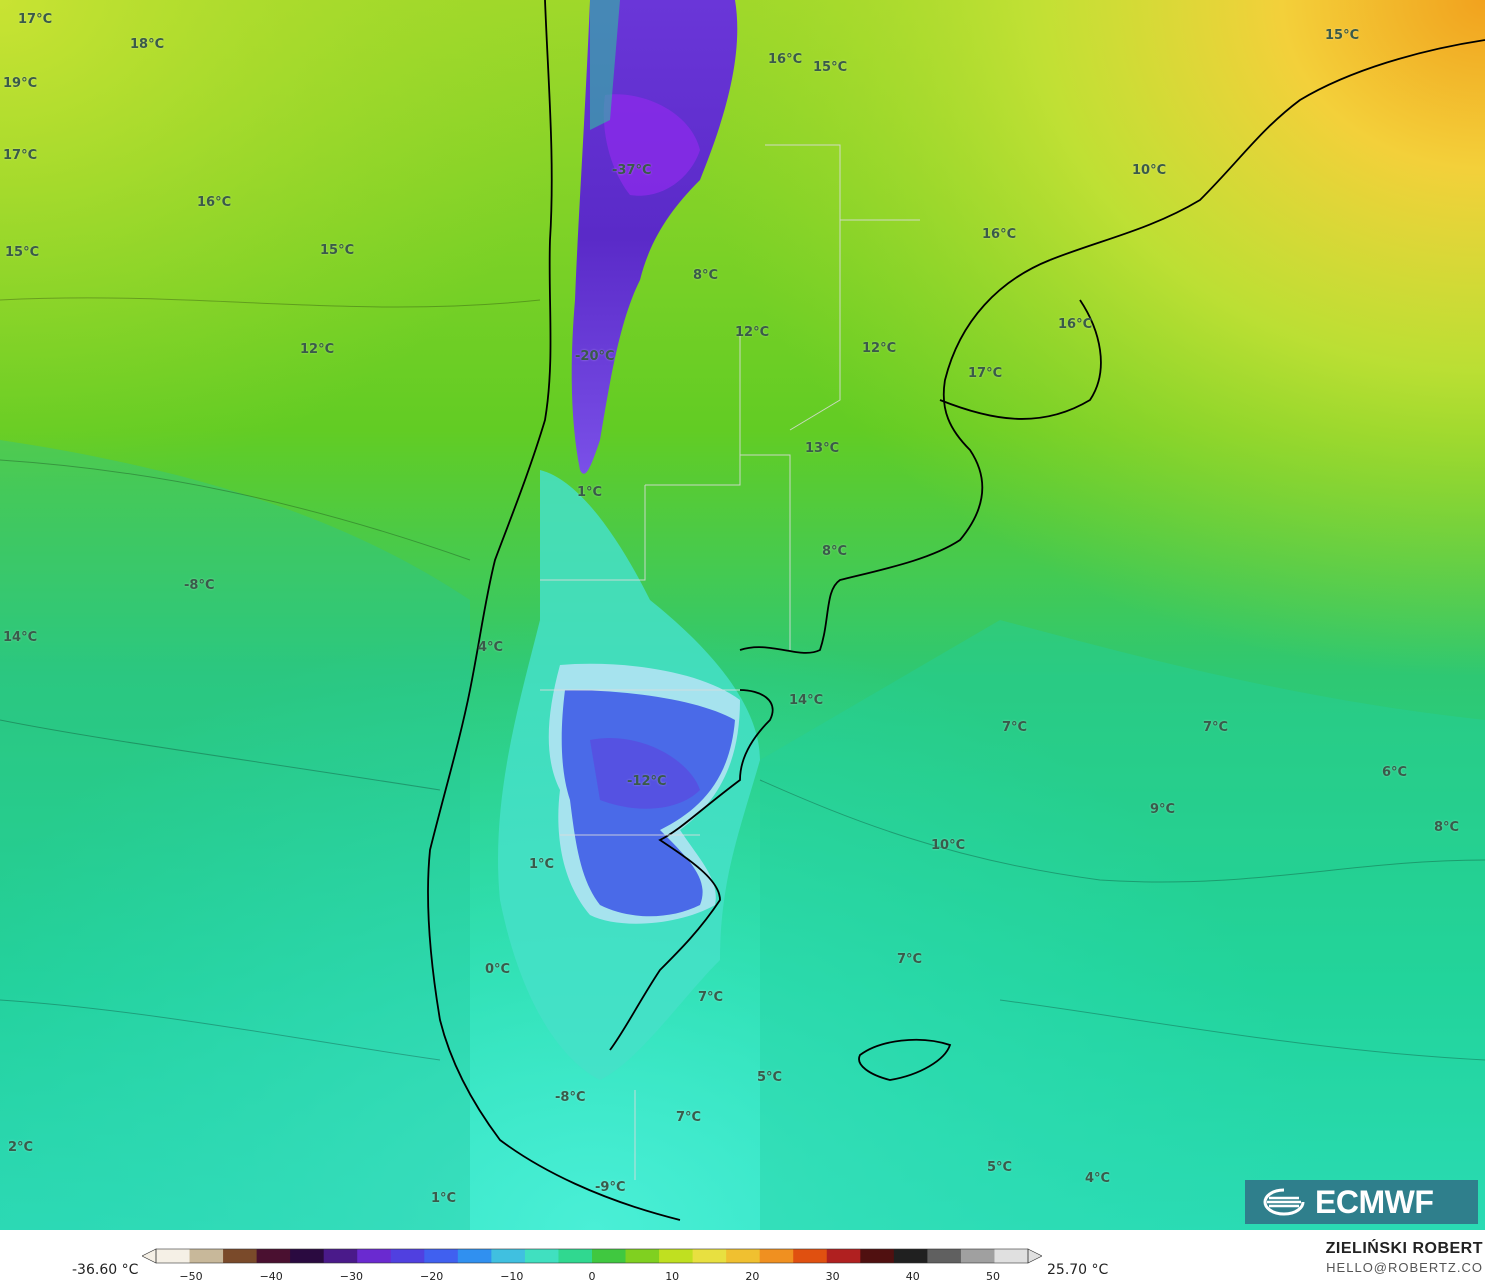 This screenshot has width=1485, height=1287. Describe the element at coordinates (595, 356) in the screenshot. I see `temperature-label: -20°C` at that location.